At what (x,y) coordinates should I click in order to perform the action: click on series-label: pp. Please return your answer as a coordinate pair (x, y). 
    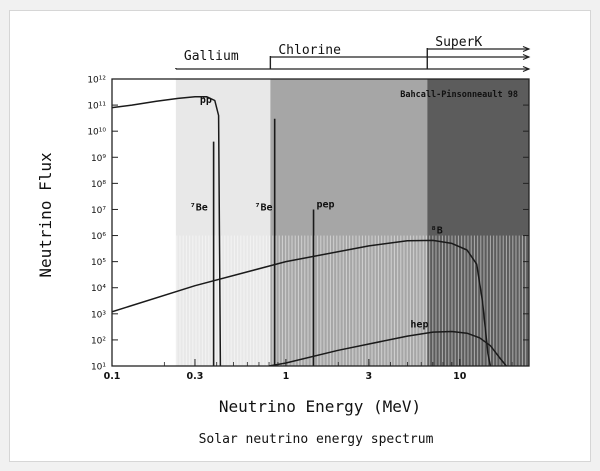
    Looking at the image, I should click on (206, 100).